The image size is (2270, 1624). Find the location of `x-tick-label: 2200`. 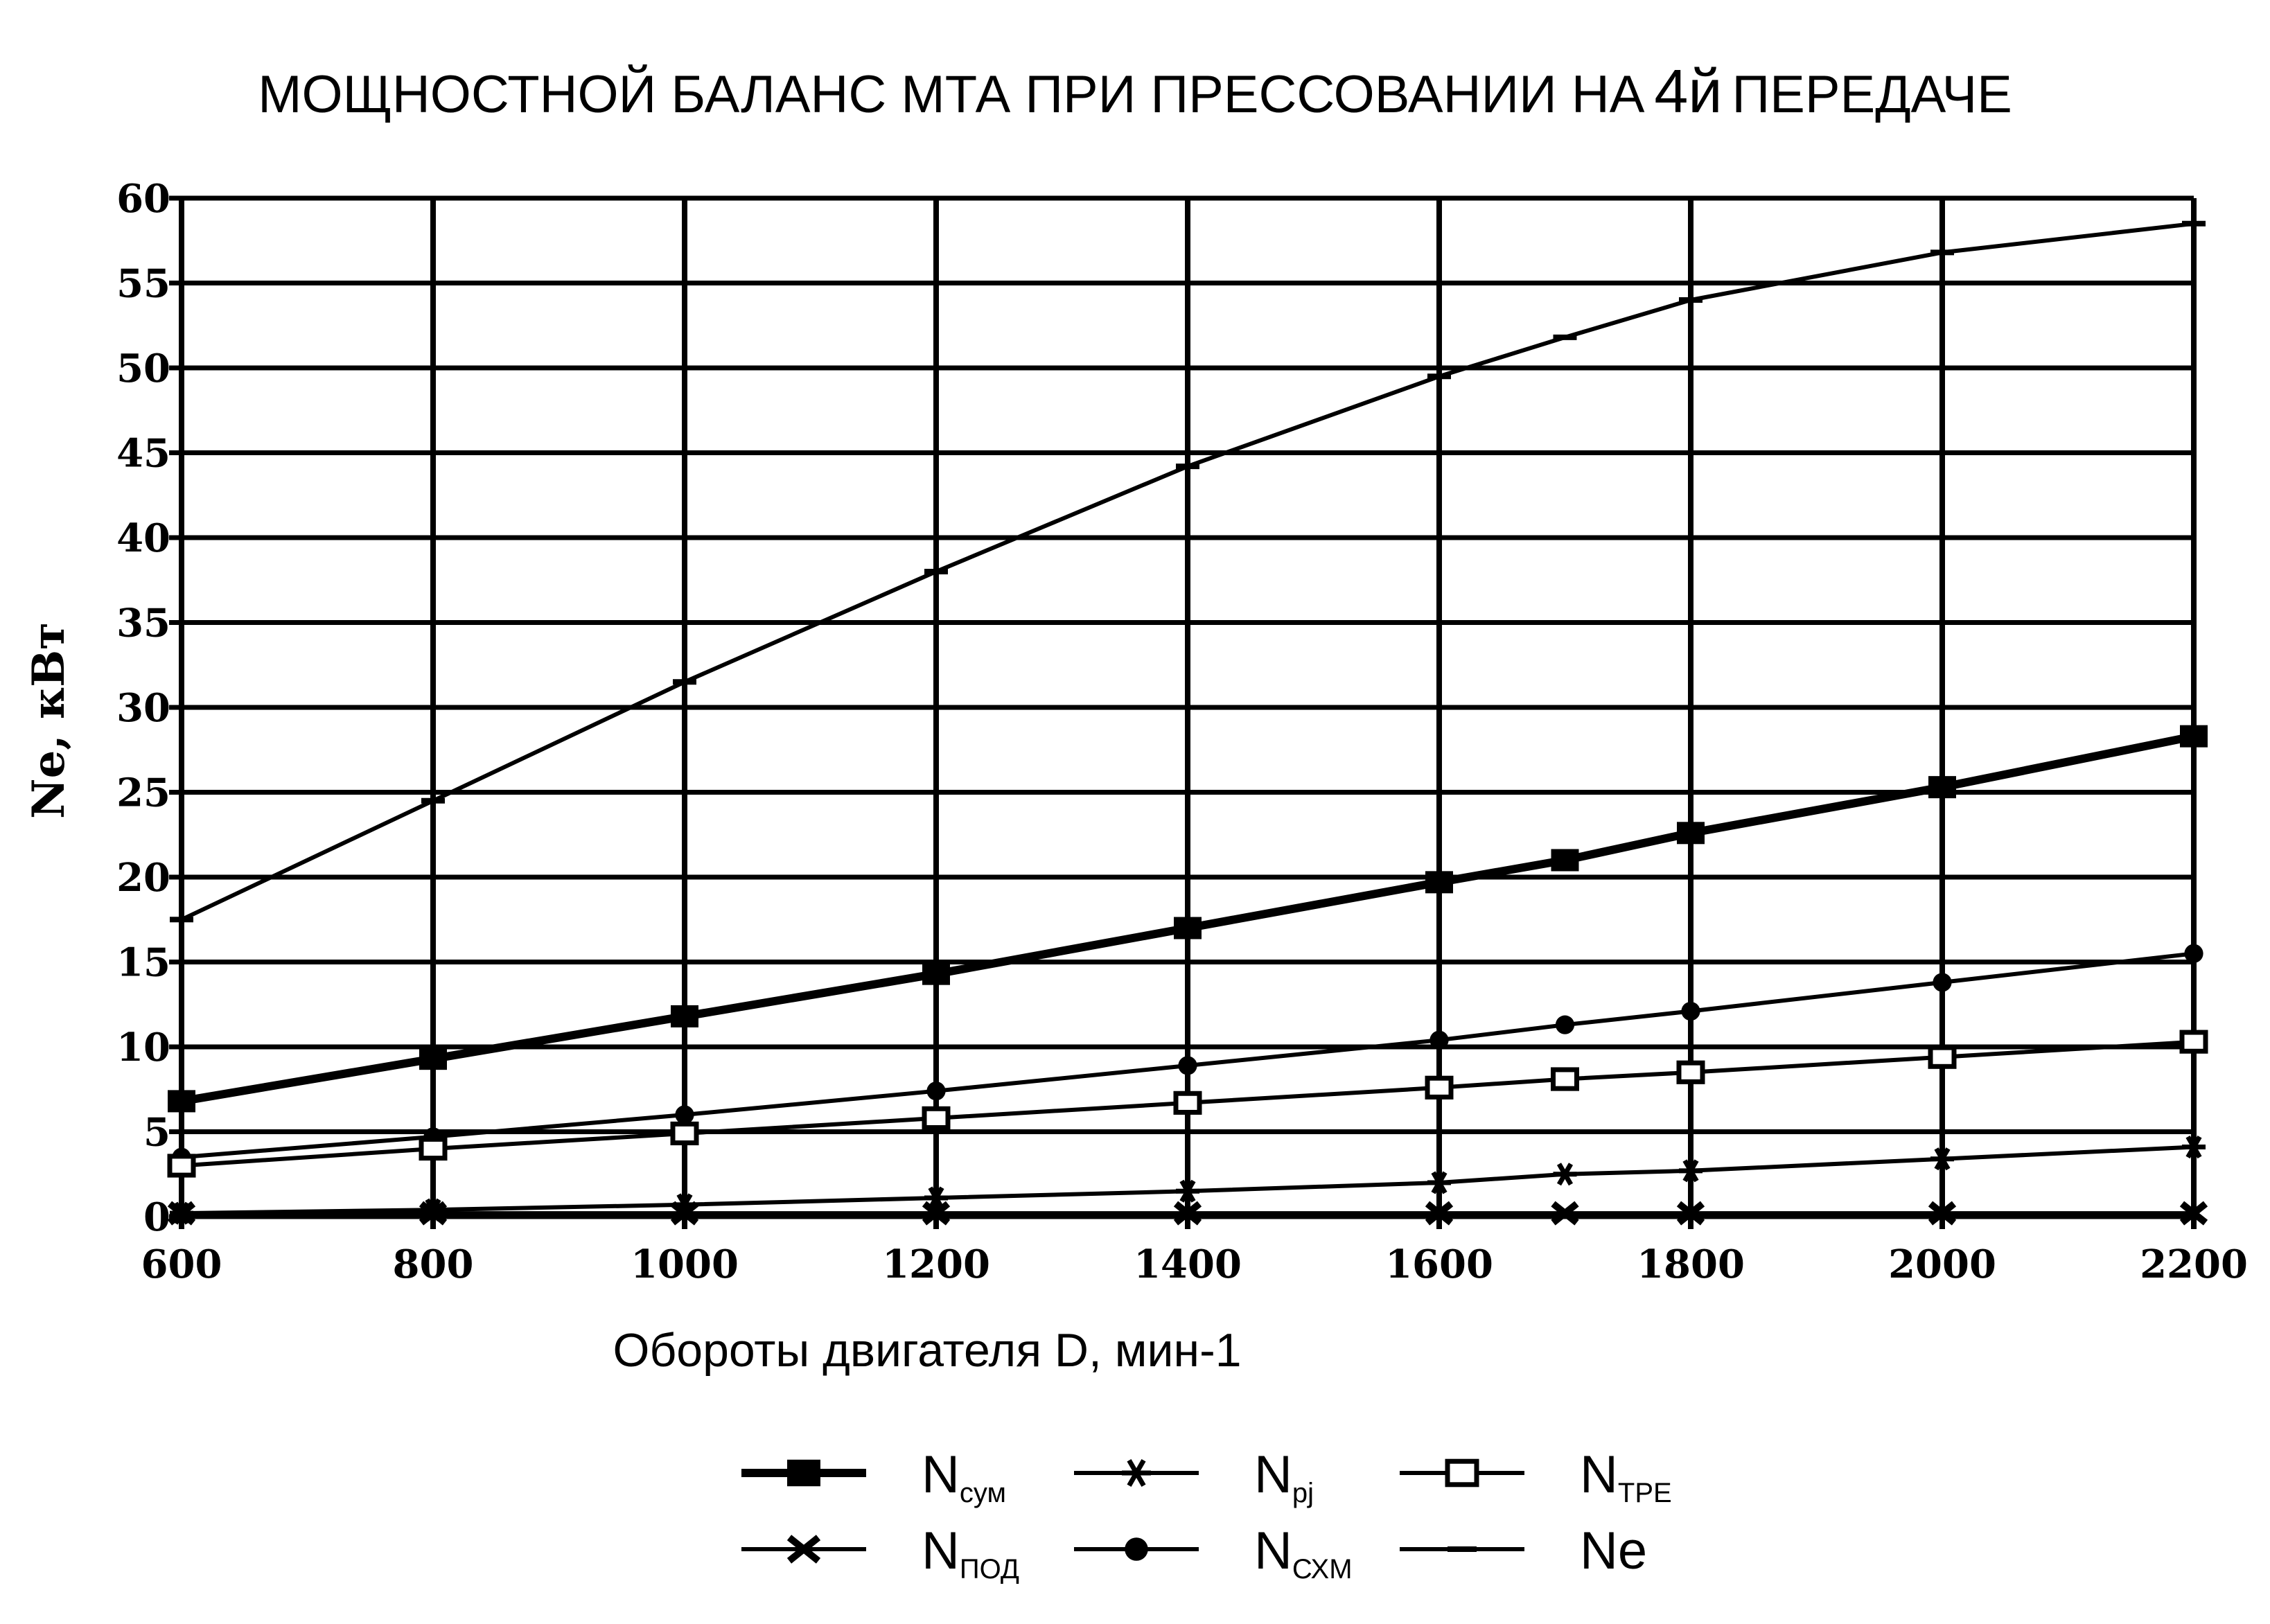

x-tick-label: 2200 is located at coordinates (2194, 1264).